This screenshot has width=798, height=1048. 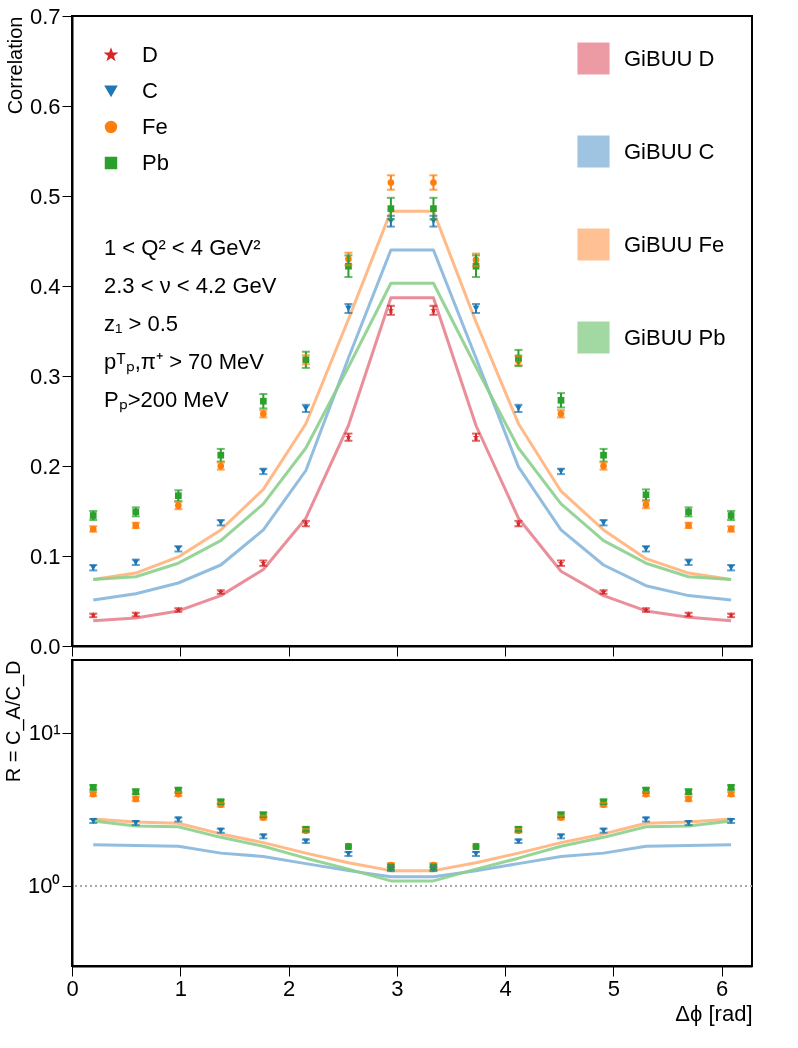 I want to click on y-tick-label: 0.3, so click(x=45, y=376).